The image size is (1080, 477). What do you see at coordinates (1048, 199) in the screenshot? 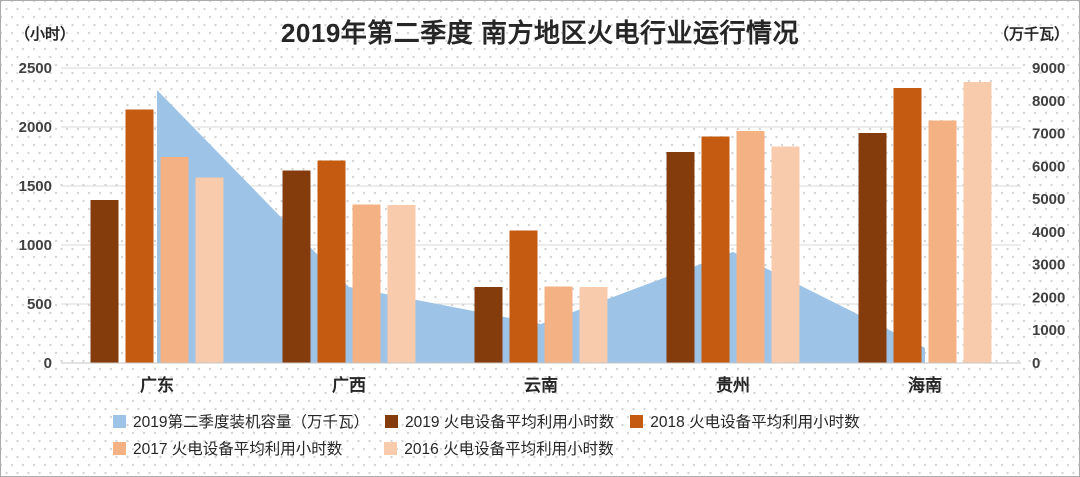
I see `right-axis-tick-label: 5000` at bounding box center [1048, 199].